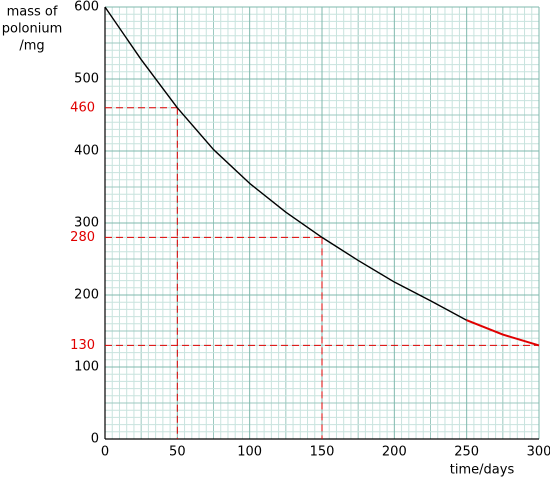  What do you see at coordinates (82, 107) in the screenshot?
I see `annotation-label: 460` at bounding box center [82, 107].